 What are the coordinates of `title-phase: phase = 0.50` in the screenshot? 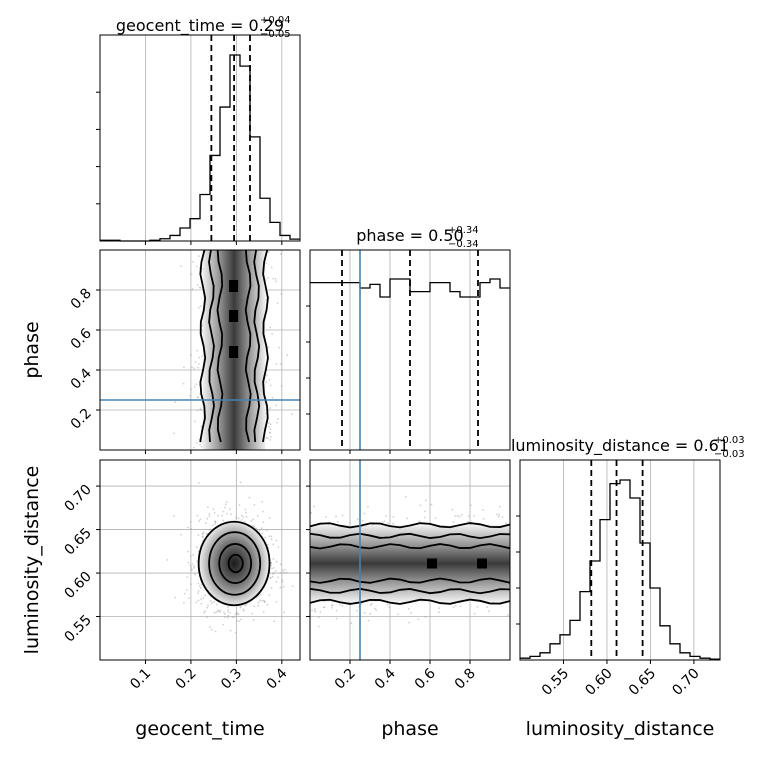 It's located at (409, 235).